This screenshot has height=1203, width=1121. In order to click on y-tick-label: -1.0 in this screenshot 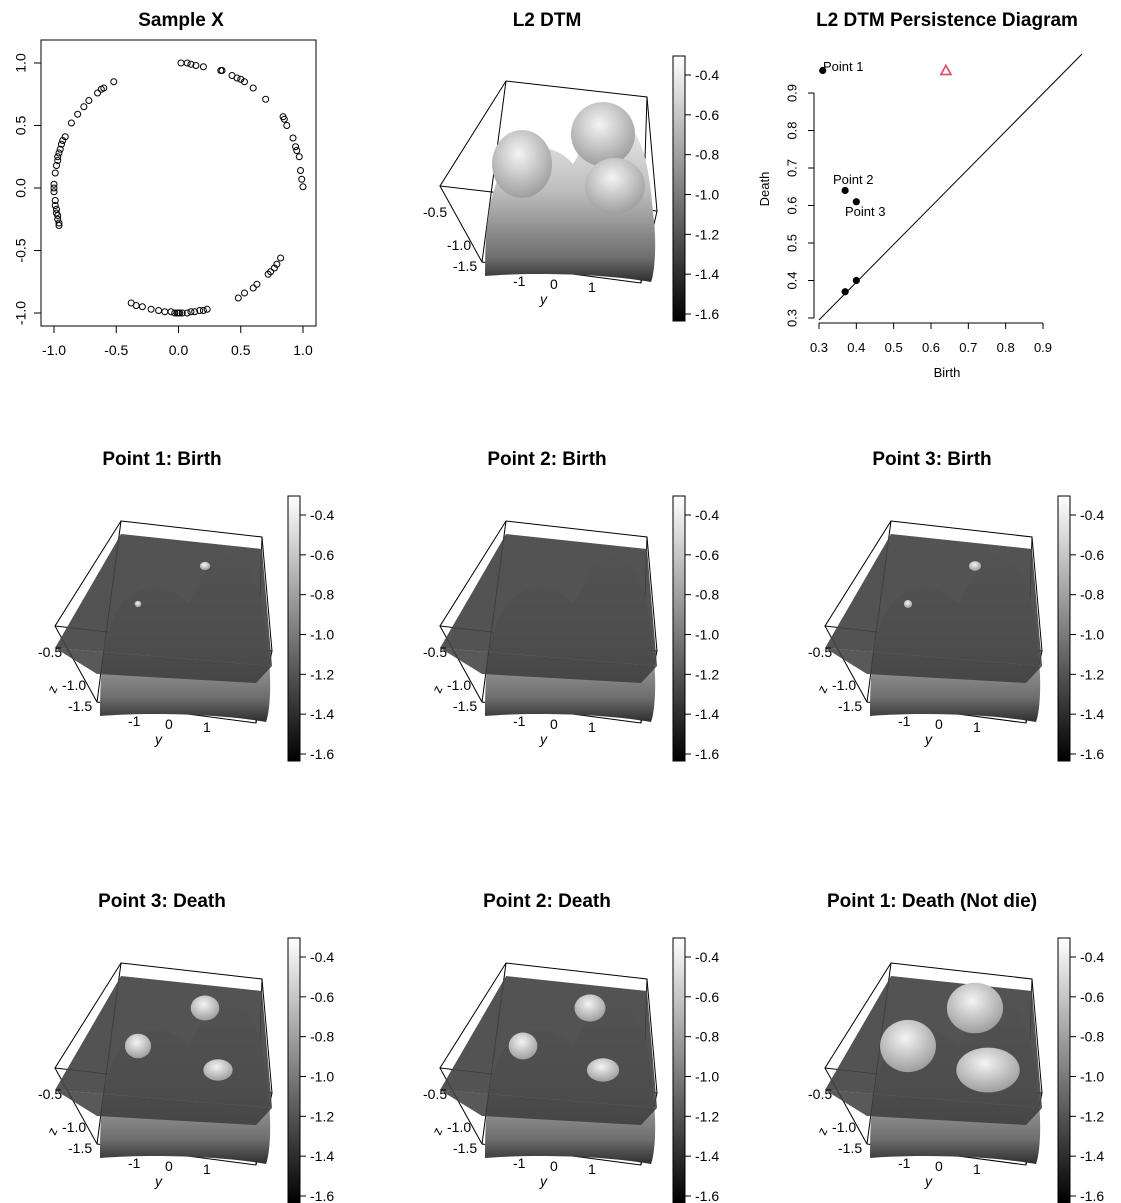, I will do `click(21, 313)`.